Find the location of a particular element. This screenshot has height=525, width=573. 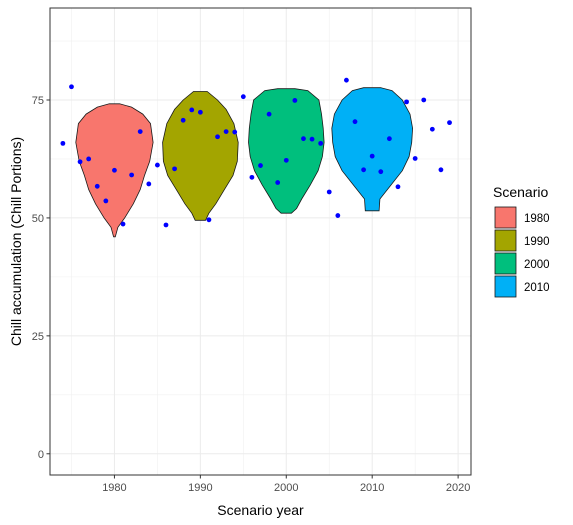

x-tick-label: 2010 is located at coordinates (372, 488).